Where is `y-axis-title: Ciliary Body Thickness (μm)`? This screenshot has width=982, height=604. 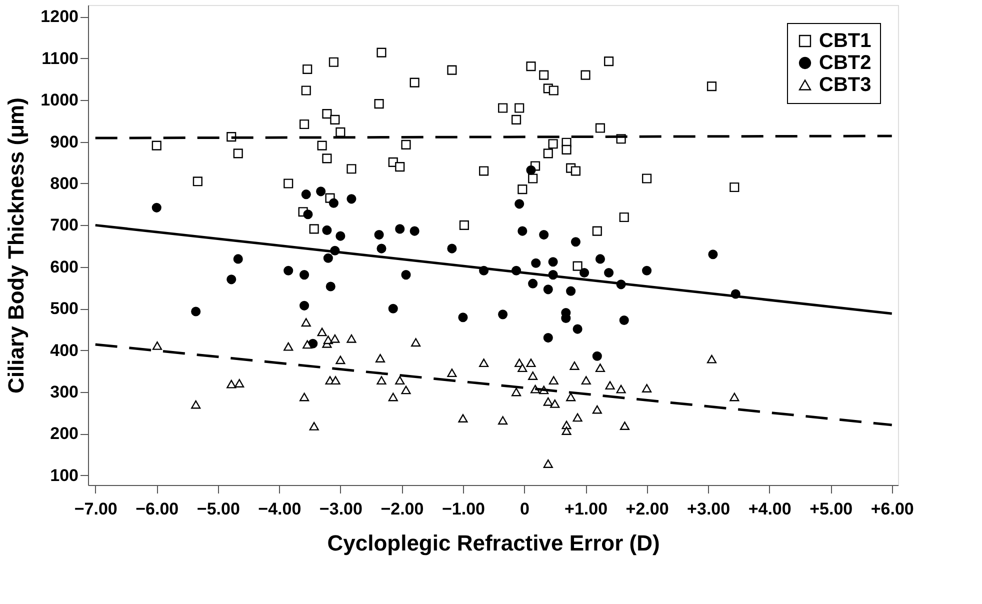 y-axis-title: Ciliary Body Thickness (μm) is located at coordinates (16, 246).